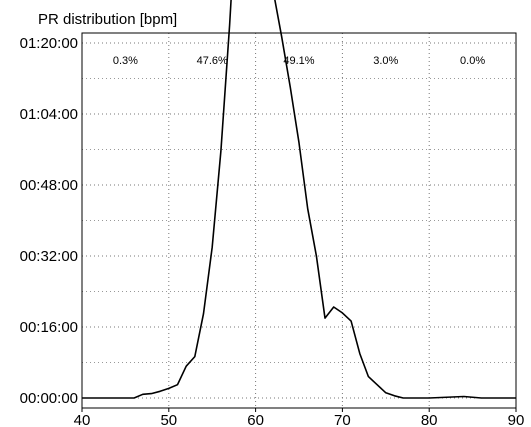 Image resolution: width=531 pixels, height=427 pixels. What do you see at coordinates (516, 419) in the screenshot?
I see `x-tick-label: 90` at bounding box center [516, 419].